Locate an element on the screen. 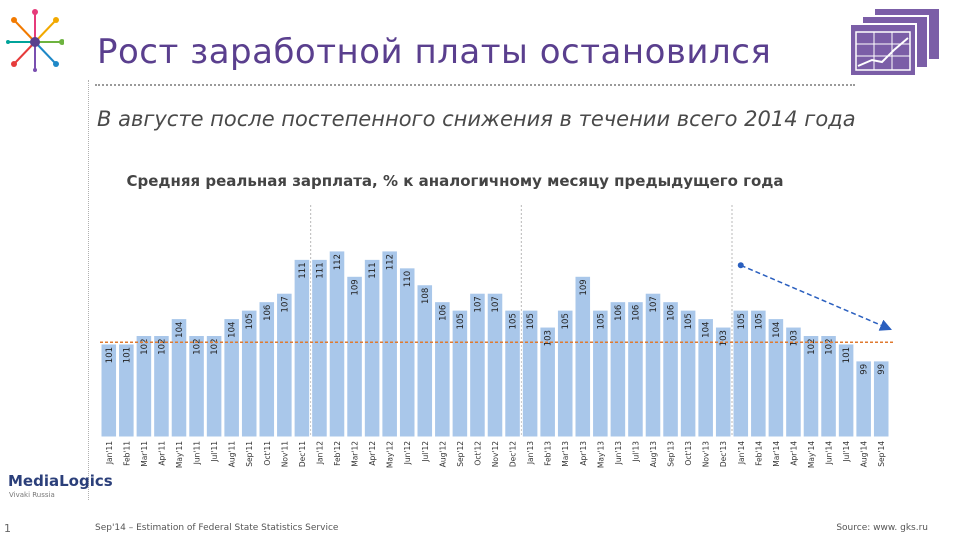 Image resolution: width=960 pixels, height=540 pixels. bar-Dec'11 is located at coordinates (302, 348).